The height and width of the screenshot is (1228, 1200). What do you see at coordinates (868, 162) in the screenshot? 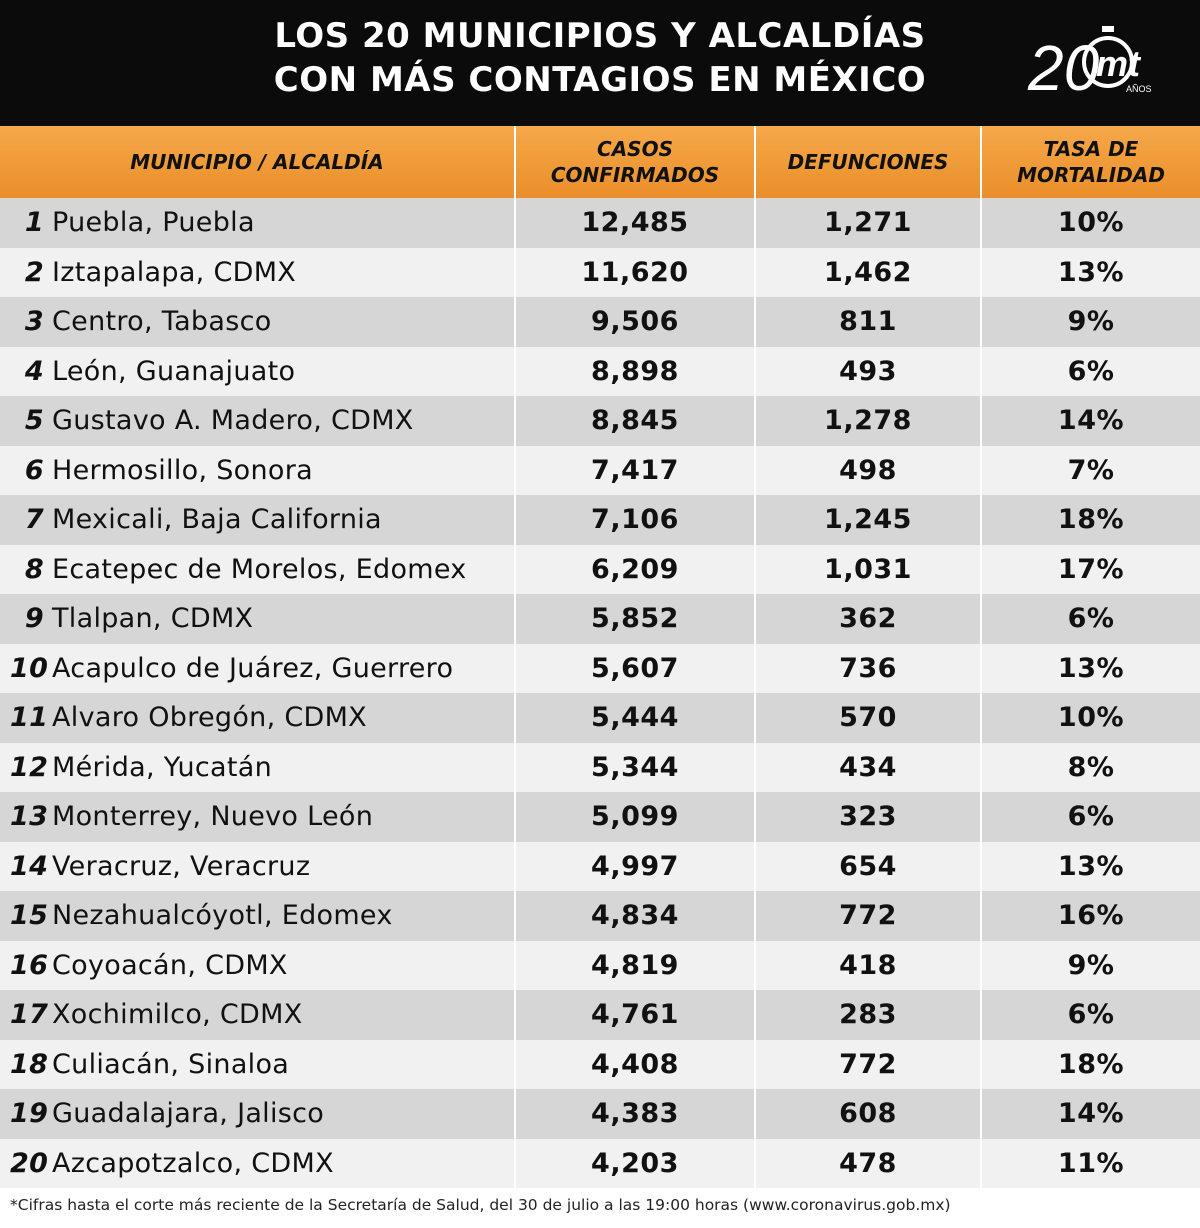
I see `column-header-defunciones: DEFUNCIONES` at bounding box center [868, 162].